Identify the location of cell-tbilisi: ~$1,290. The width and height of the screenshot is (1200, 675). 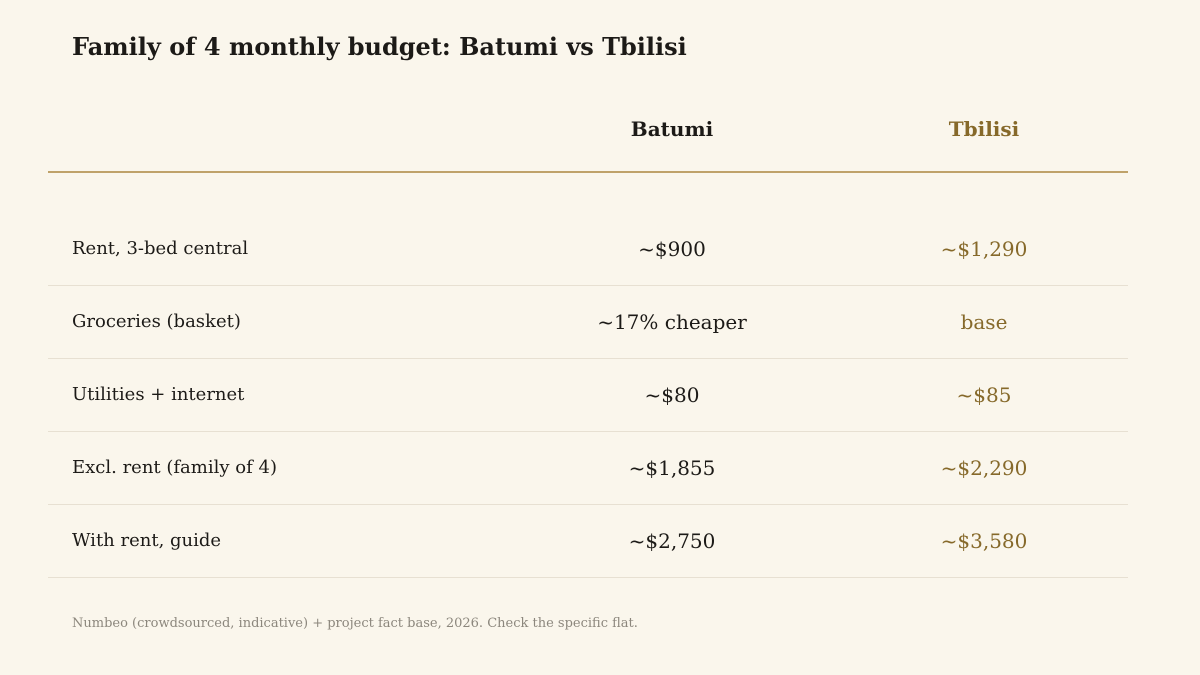
(984, 249).